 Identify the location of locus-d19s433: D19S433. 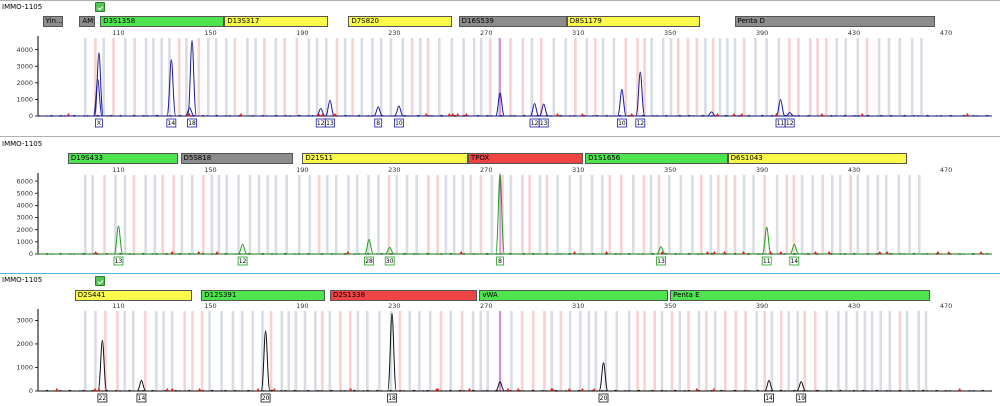
(123, 158).